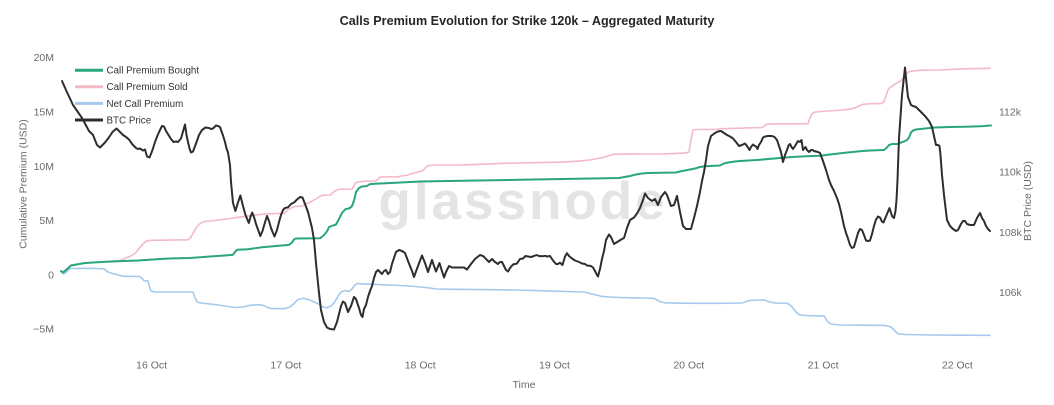 This screenshot has height=405, width=1054. Describe the element at coordinates (524, 385) in the screenshot. I see `svg-text: Time` at that location.